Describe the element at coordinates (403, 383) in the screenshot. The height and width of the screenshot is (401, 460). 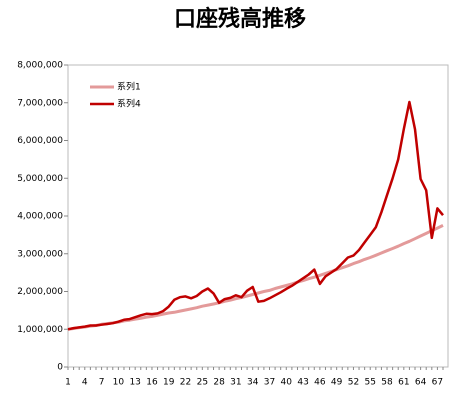
I see `x-tick-label: 61` at that location.